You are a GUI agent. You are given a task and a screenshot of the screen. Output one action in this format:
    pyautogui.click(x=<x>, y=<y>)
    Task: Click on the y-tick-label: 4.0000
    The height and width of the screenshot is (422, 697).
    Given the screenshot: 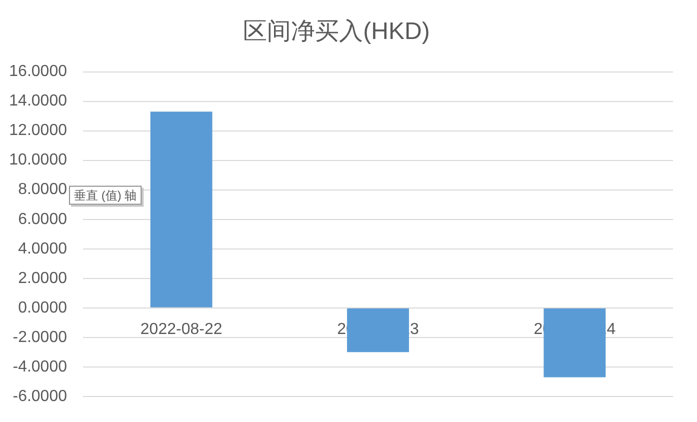 What is the action you would take?
    pyautogui.click(x=43, y=249)
    